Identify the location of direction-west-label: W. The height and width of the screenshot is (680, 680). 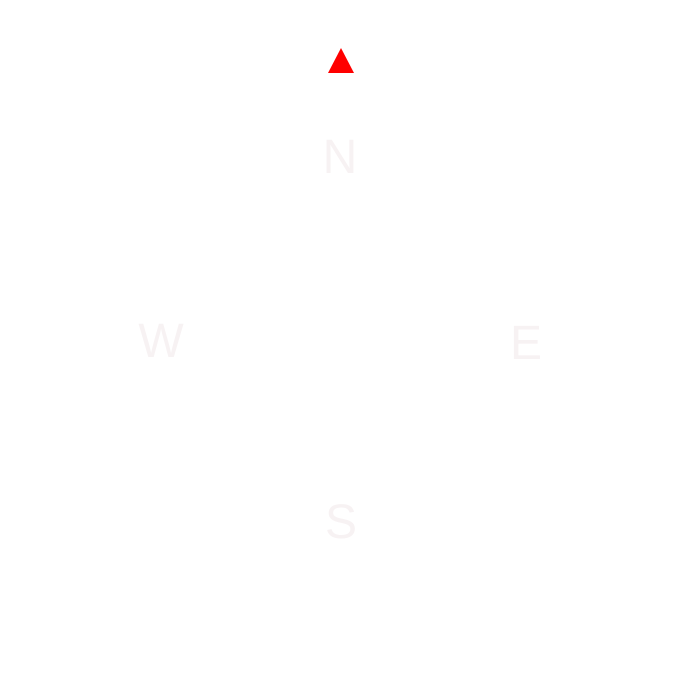
(161, 341).